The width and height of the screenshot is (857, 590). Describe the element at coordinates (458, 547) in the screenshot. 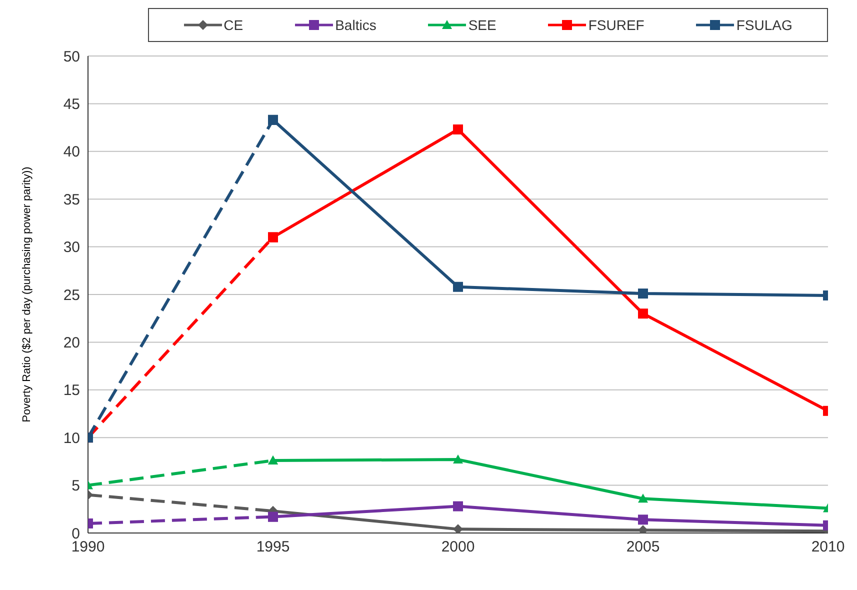

I see `x-tick-label: 2000` at that location.